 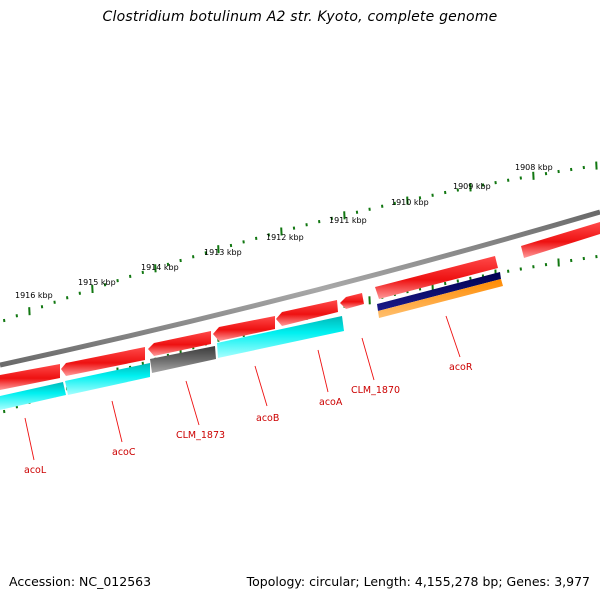 What do you see at coordinates (117, 421) in the screenshot?
I see `leader-line-acoC` at bounding box center [117, 421].